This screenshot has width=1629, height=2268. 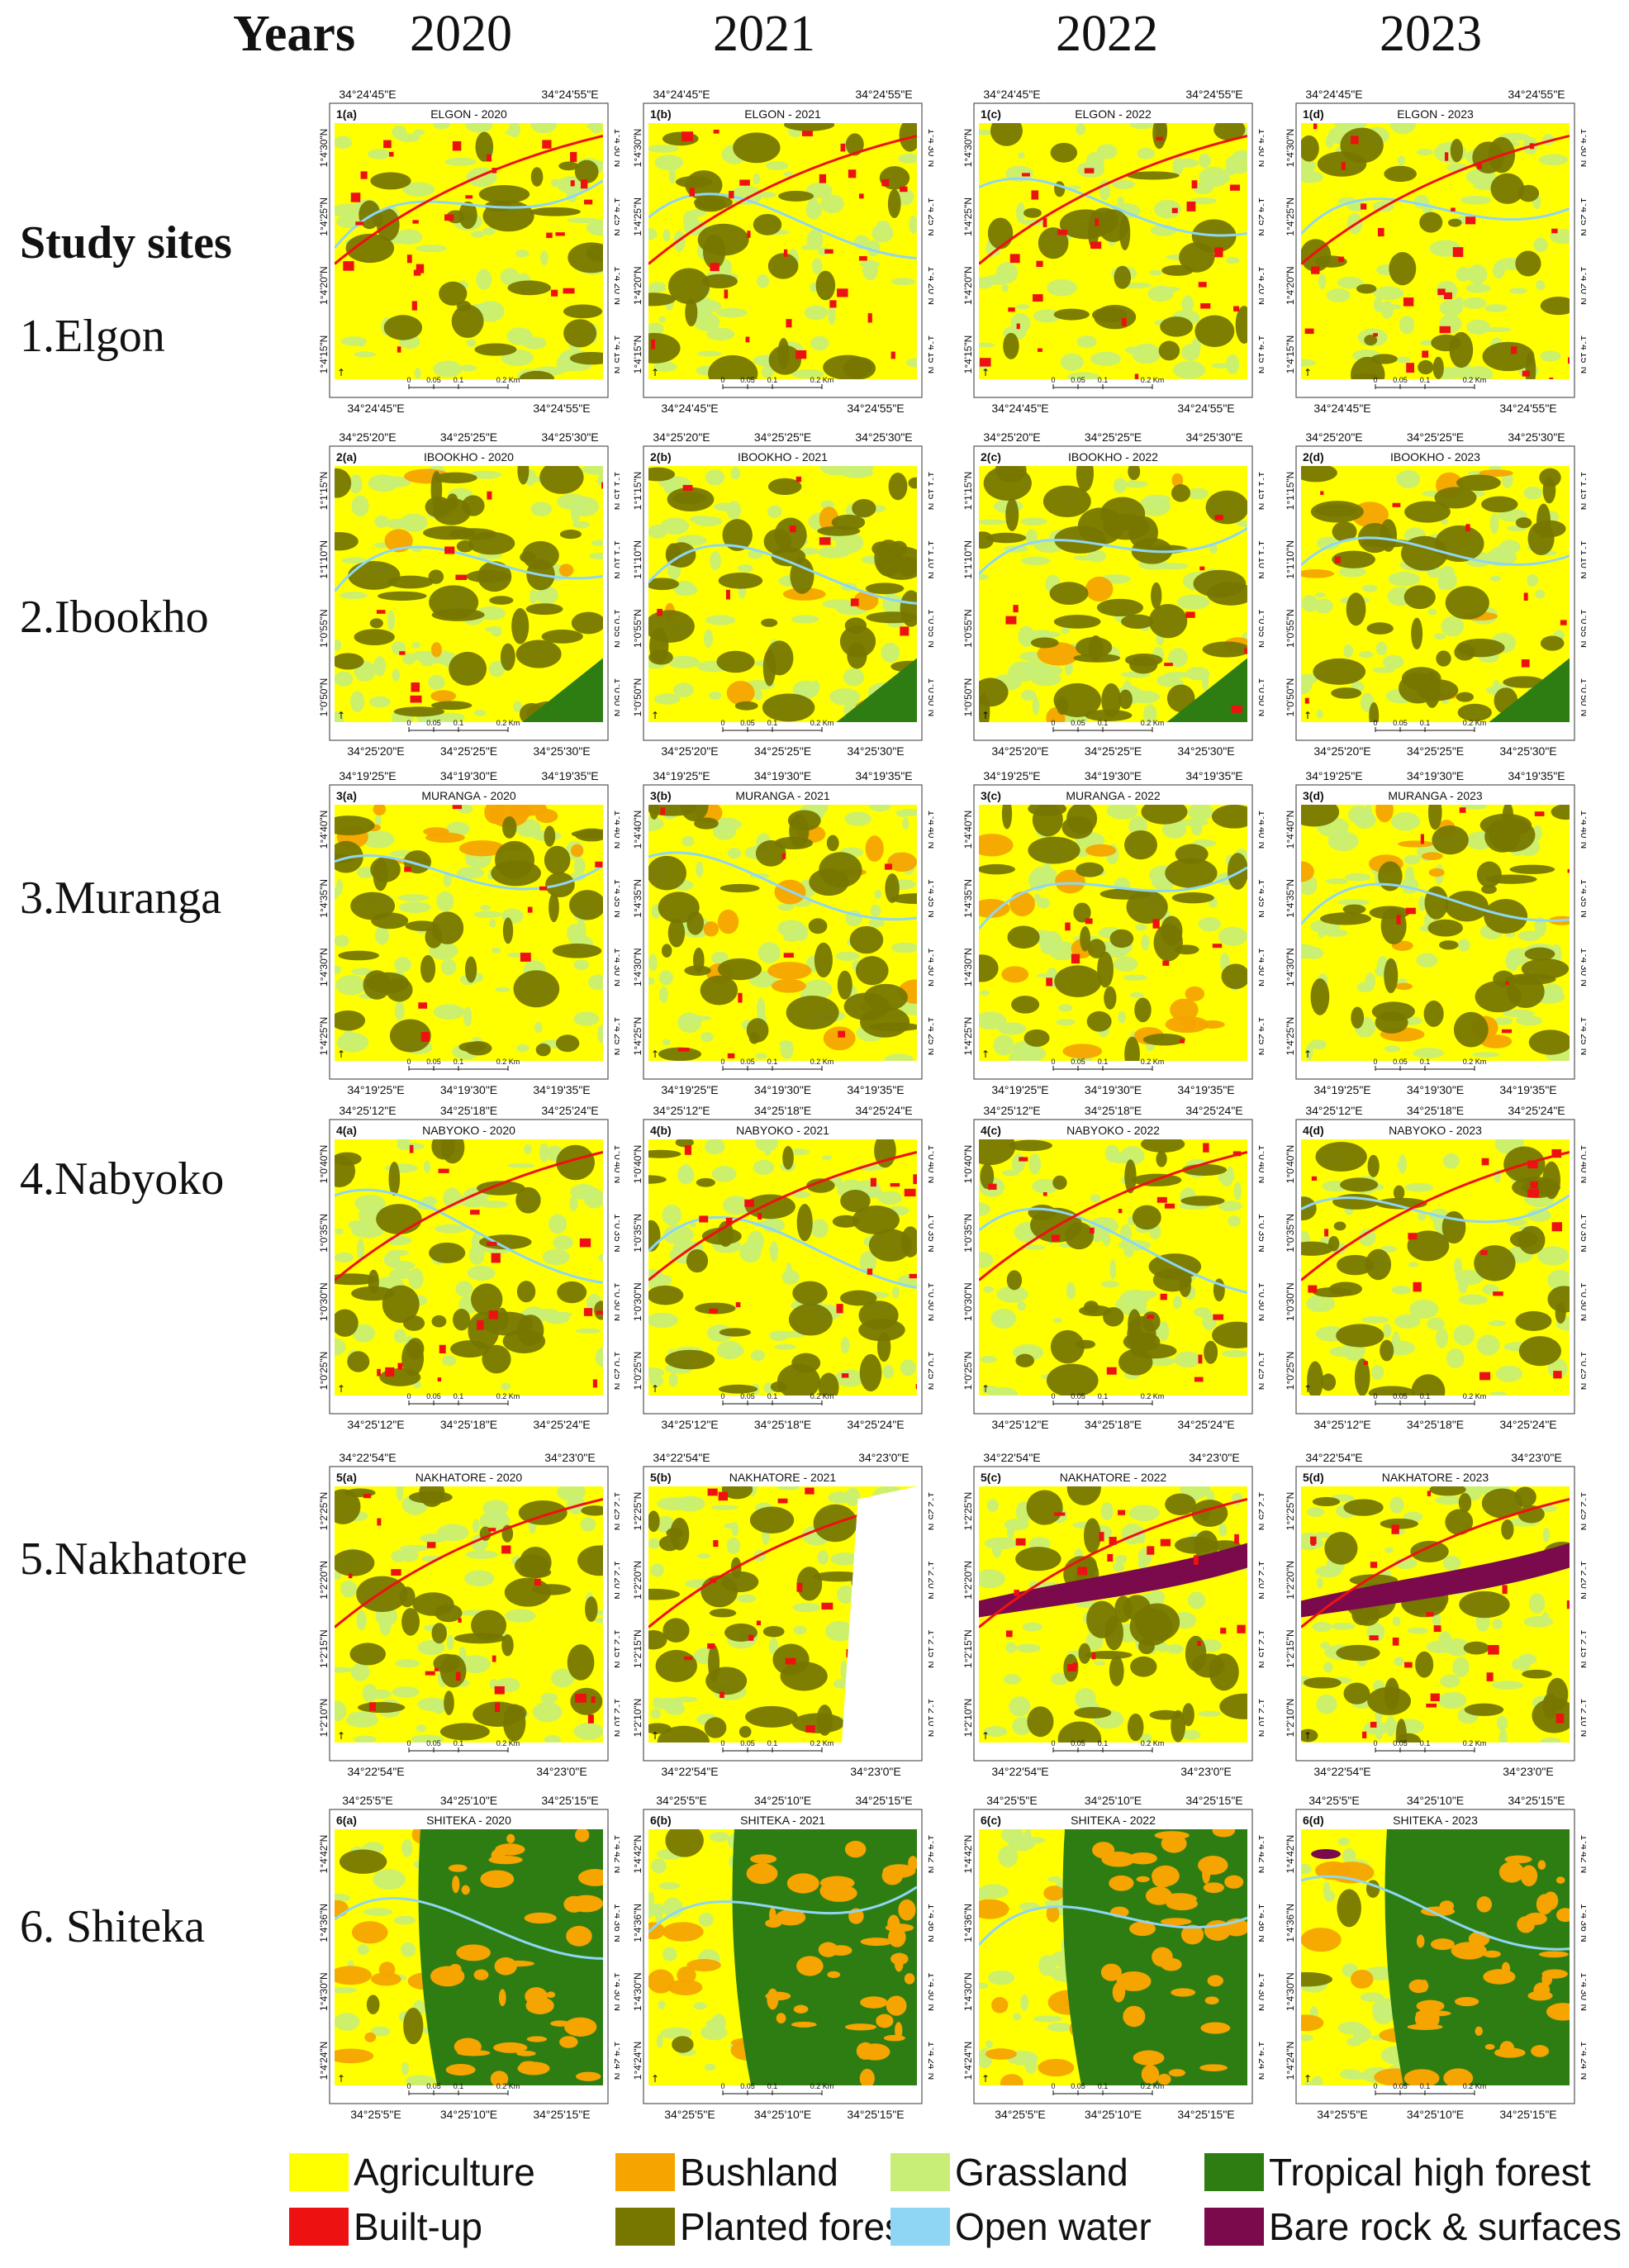 I want to click on bottom-lon-label: 34°24'45"E, so click(x=690, y=408).